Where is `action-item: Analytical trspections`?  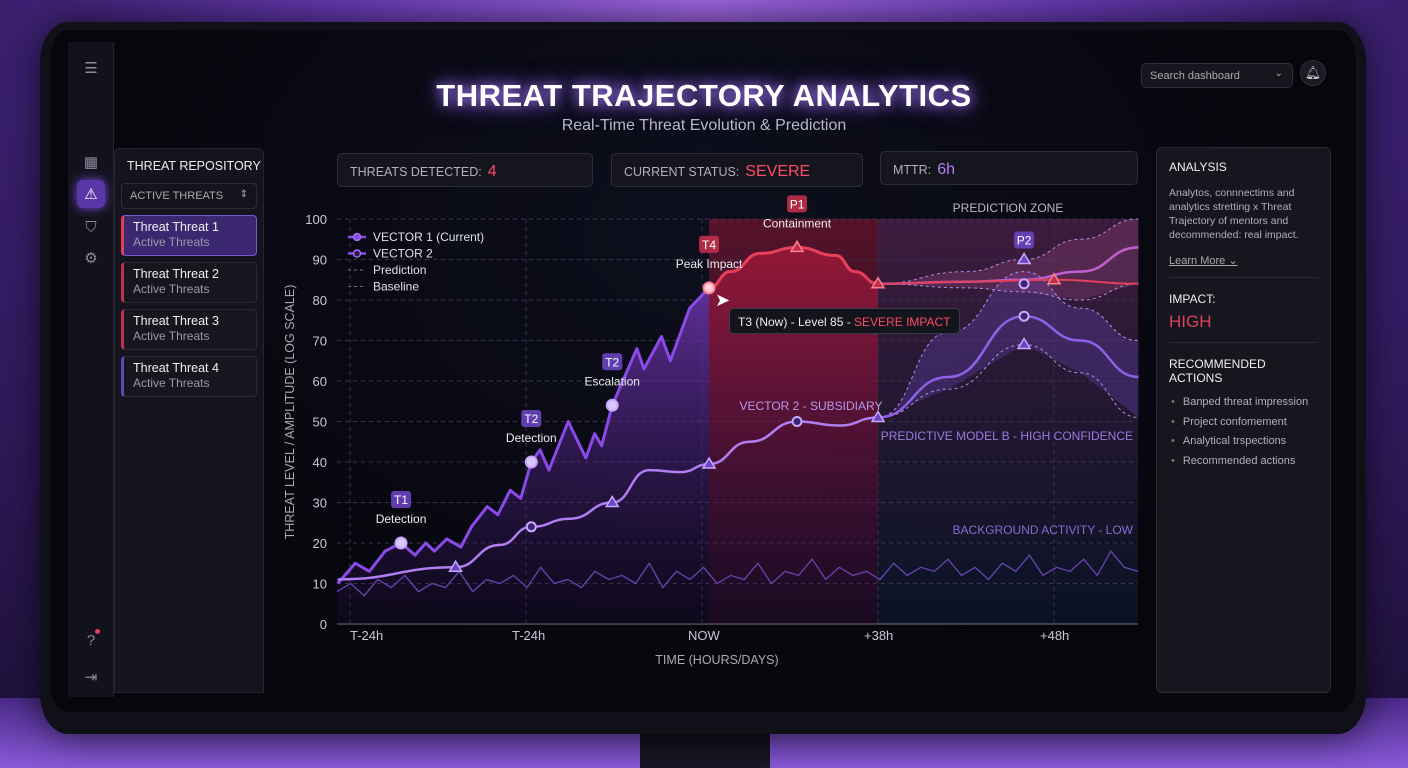 action-item: Analytical trspections is located at coordinates (1244, 442).